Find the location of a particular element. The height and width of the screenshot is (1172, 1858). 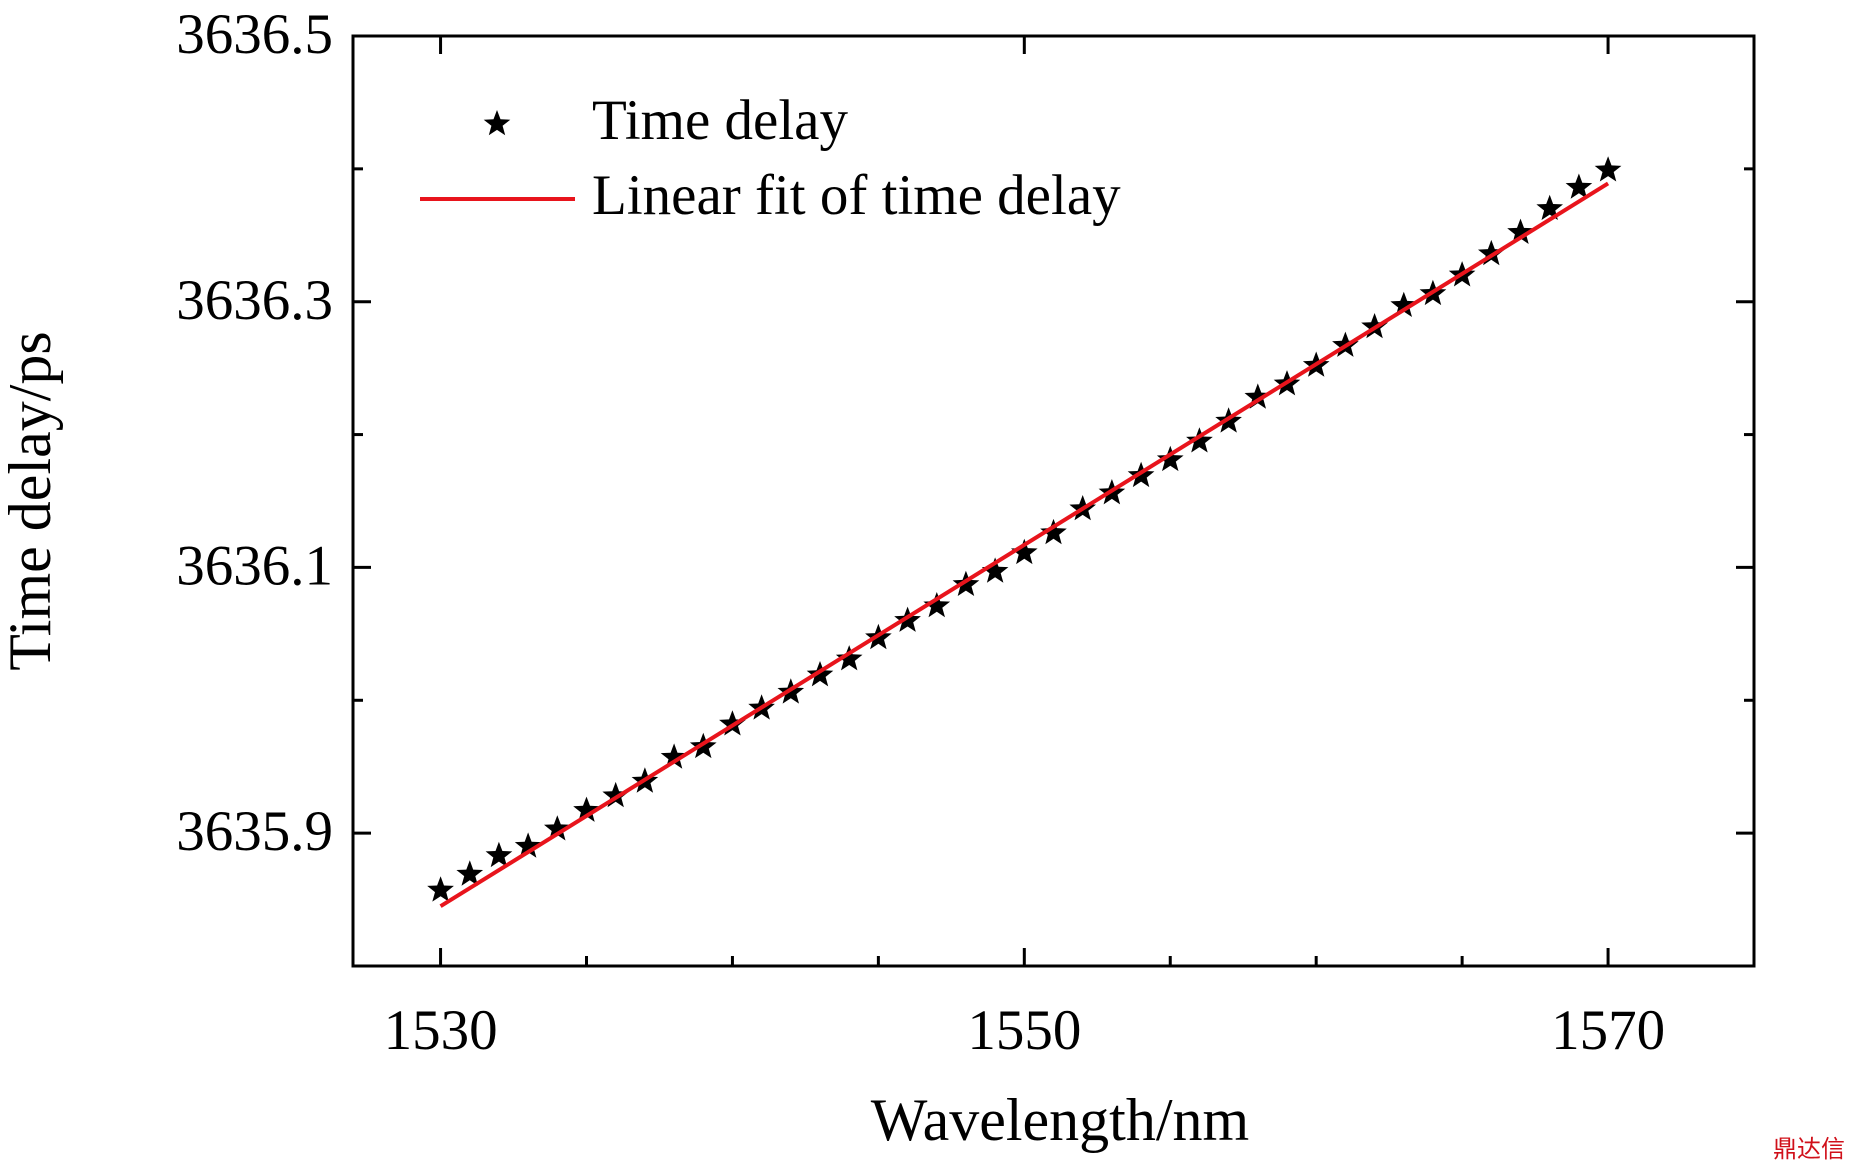

y-axis-label: Time delay/ps is located at coordinates (31, 500).